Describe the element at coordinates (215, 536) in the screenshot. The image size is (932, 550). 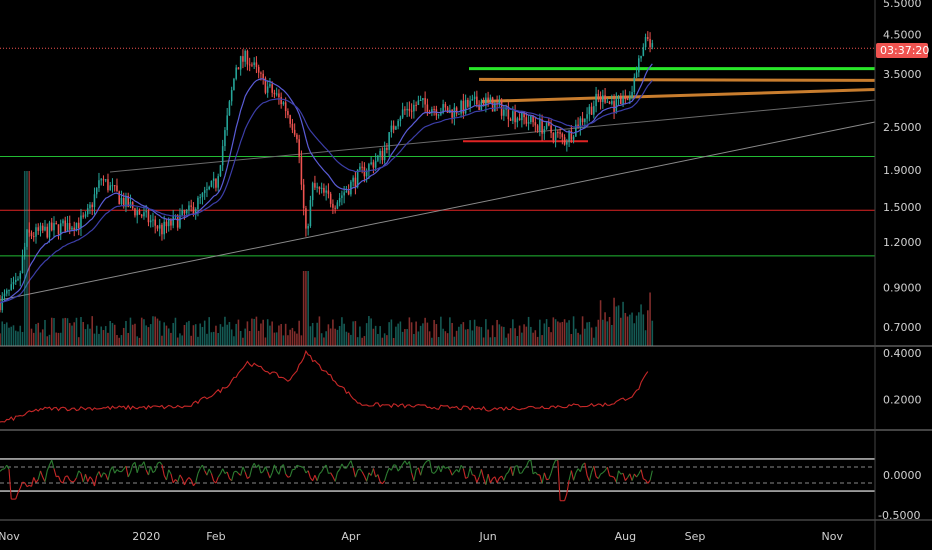
I see `time-axis-tick: Feb` at that location.